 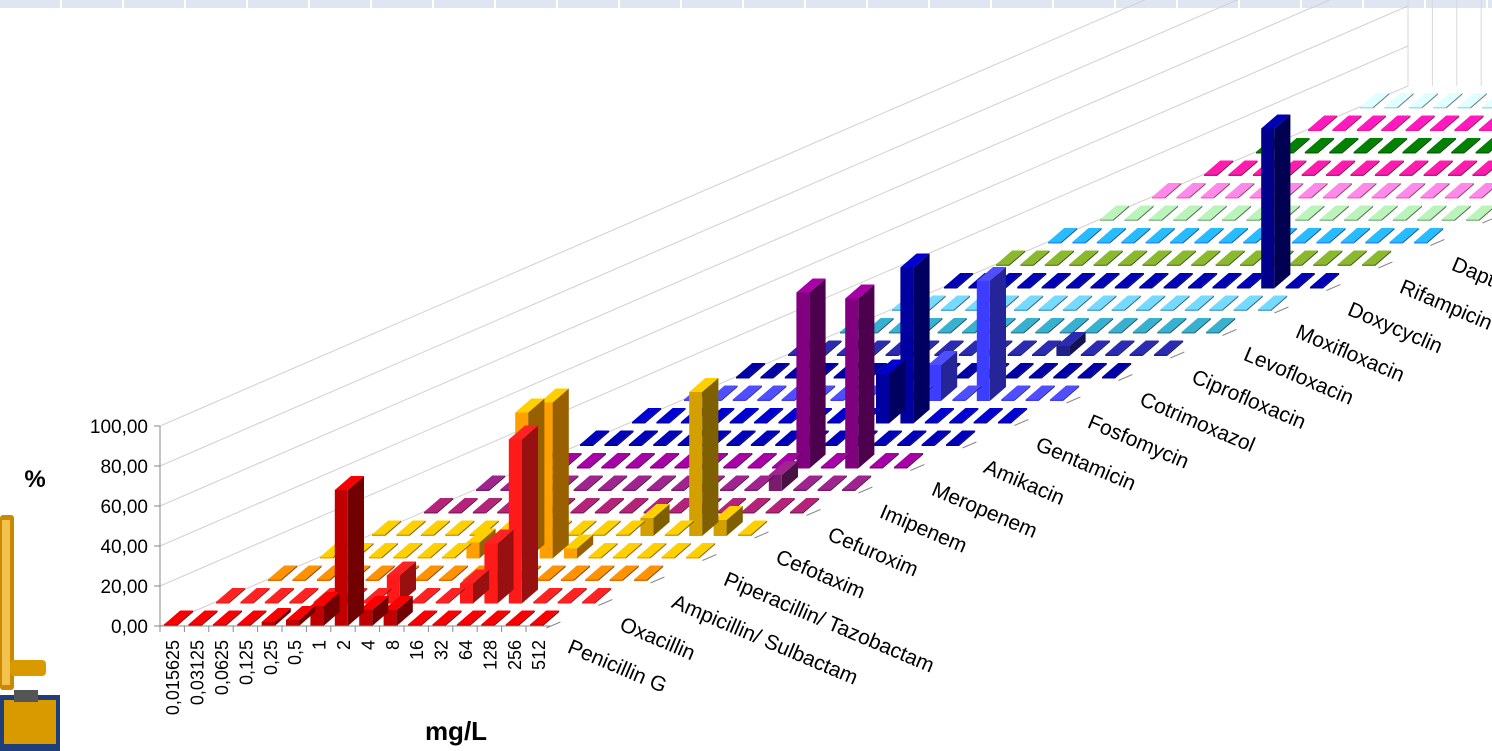 What do you see at coordinates (657, 639) in the screenshot?
I see `series-label: Oxacillin` at bounding box center [657, 639].